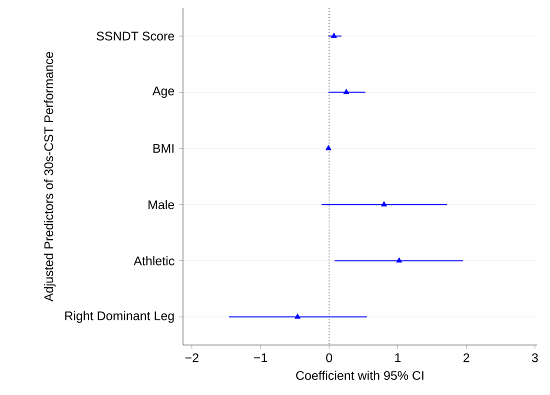 Image resolution: width=550 pixels, height=395 pixels. I want to click on x-axis-title: Coefficient with 95% CI, so click(360, 375).